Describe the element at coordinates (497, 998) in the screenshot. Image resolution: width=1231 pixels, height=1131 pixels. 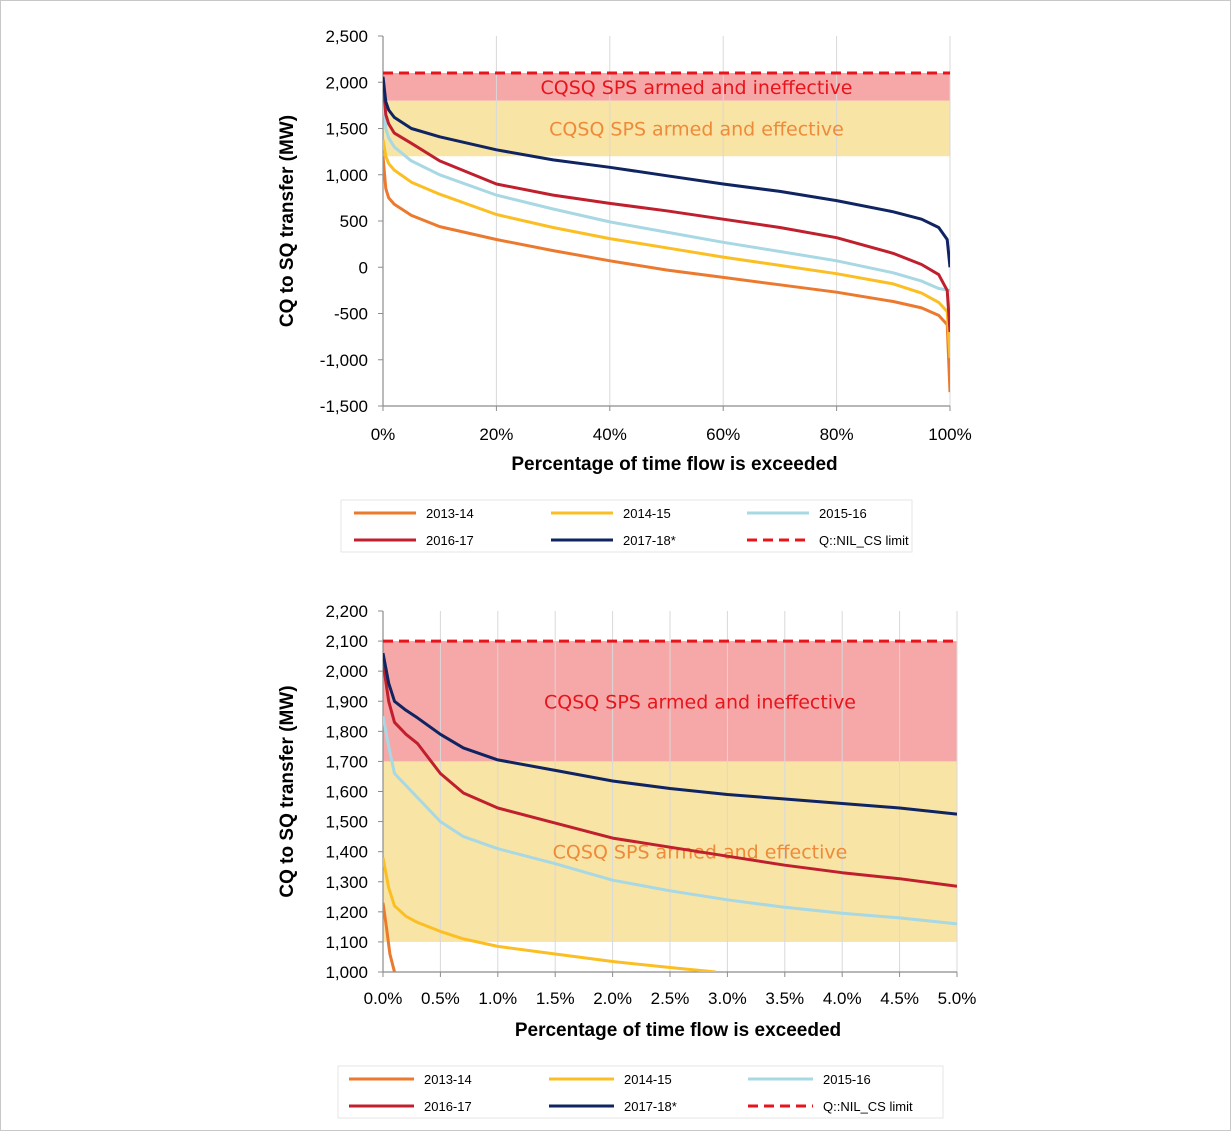
I see `x-tick-label: 1.0%` at that location.